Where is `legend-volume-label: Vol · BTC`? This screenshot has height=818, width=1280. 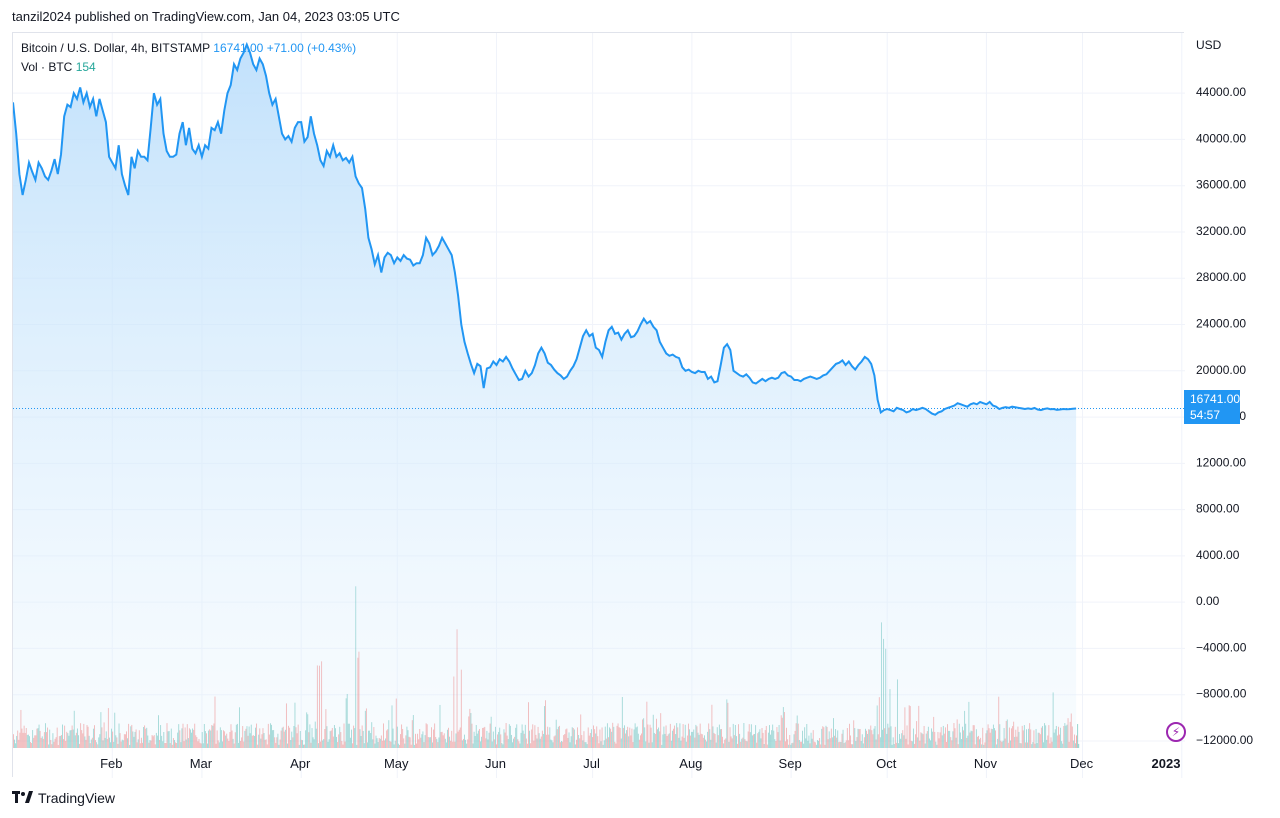 legend-volume-label: Vol · BTC is located at coordinates (47, 67).